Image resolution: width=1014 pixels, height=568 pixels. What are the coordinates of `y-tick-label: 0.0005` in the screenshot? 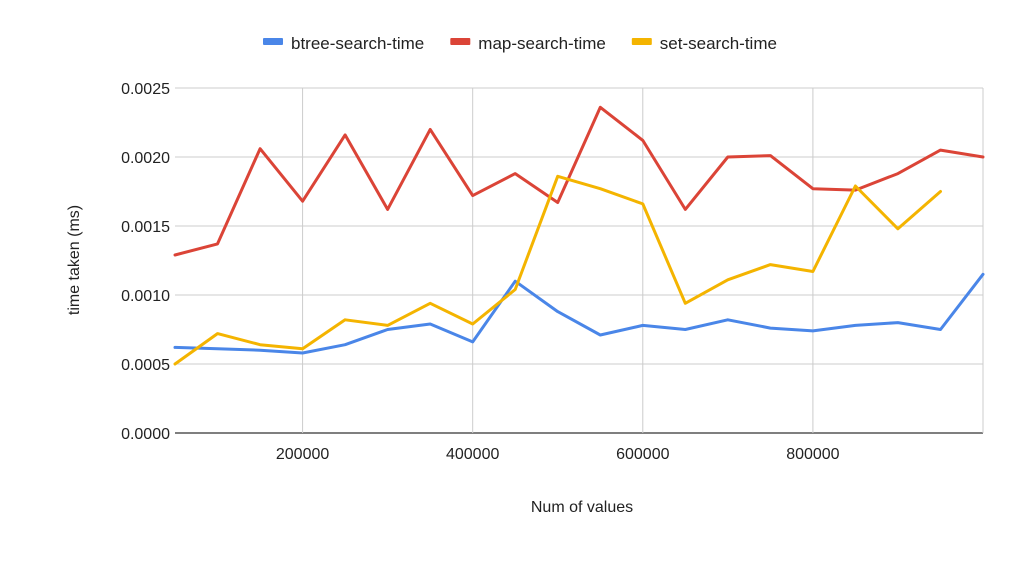 It's located at (145, 365).